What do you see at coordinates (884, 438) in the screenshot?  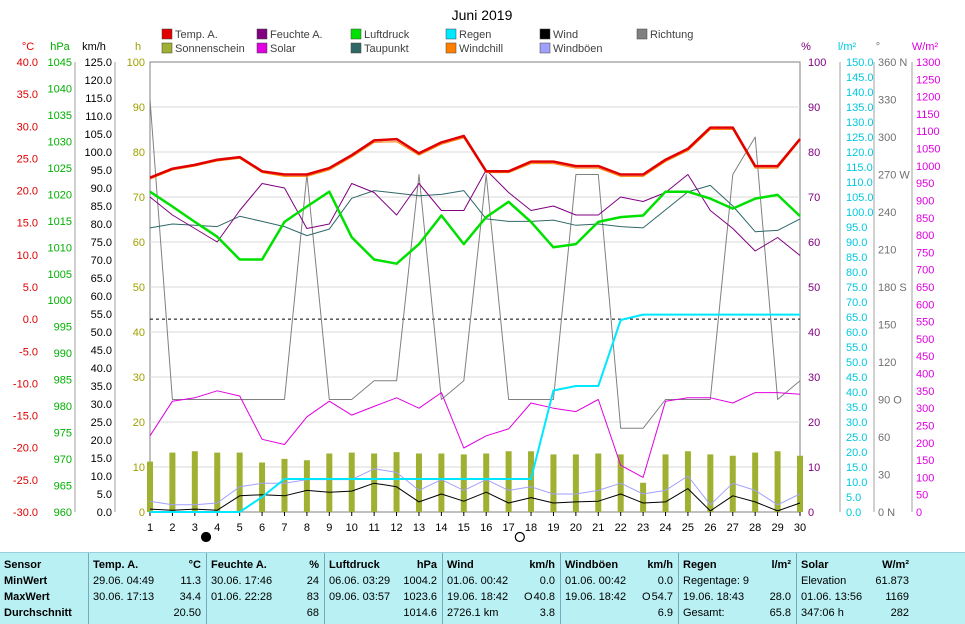 I see `direction-tick-label: 60` at bounding box center [884, 438].